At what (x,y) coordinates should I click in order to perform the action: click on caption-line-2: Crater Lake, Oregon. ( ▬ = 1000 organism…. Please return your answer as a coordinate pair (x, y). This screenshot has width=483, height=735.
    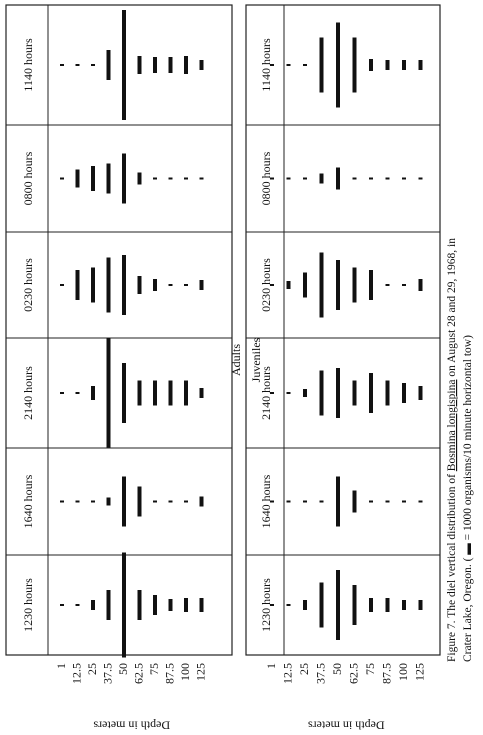
    Looking at the image, I should click on (468, 498).